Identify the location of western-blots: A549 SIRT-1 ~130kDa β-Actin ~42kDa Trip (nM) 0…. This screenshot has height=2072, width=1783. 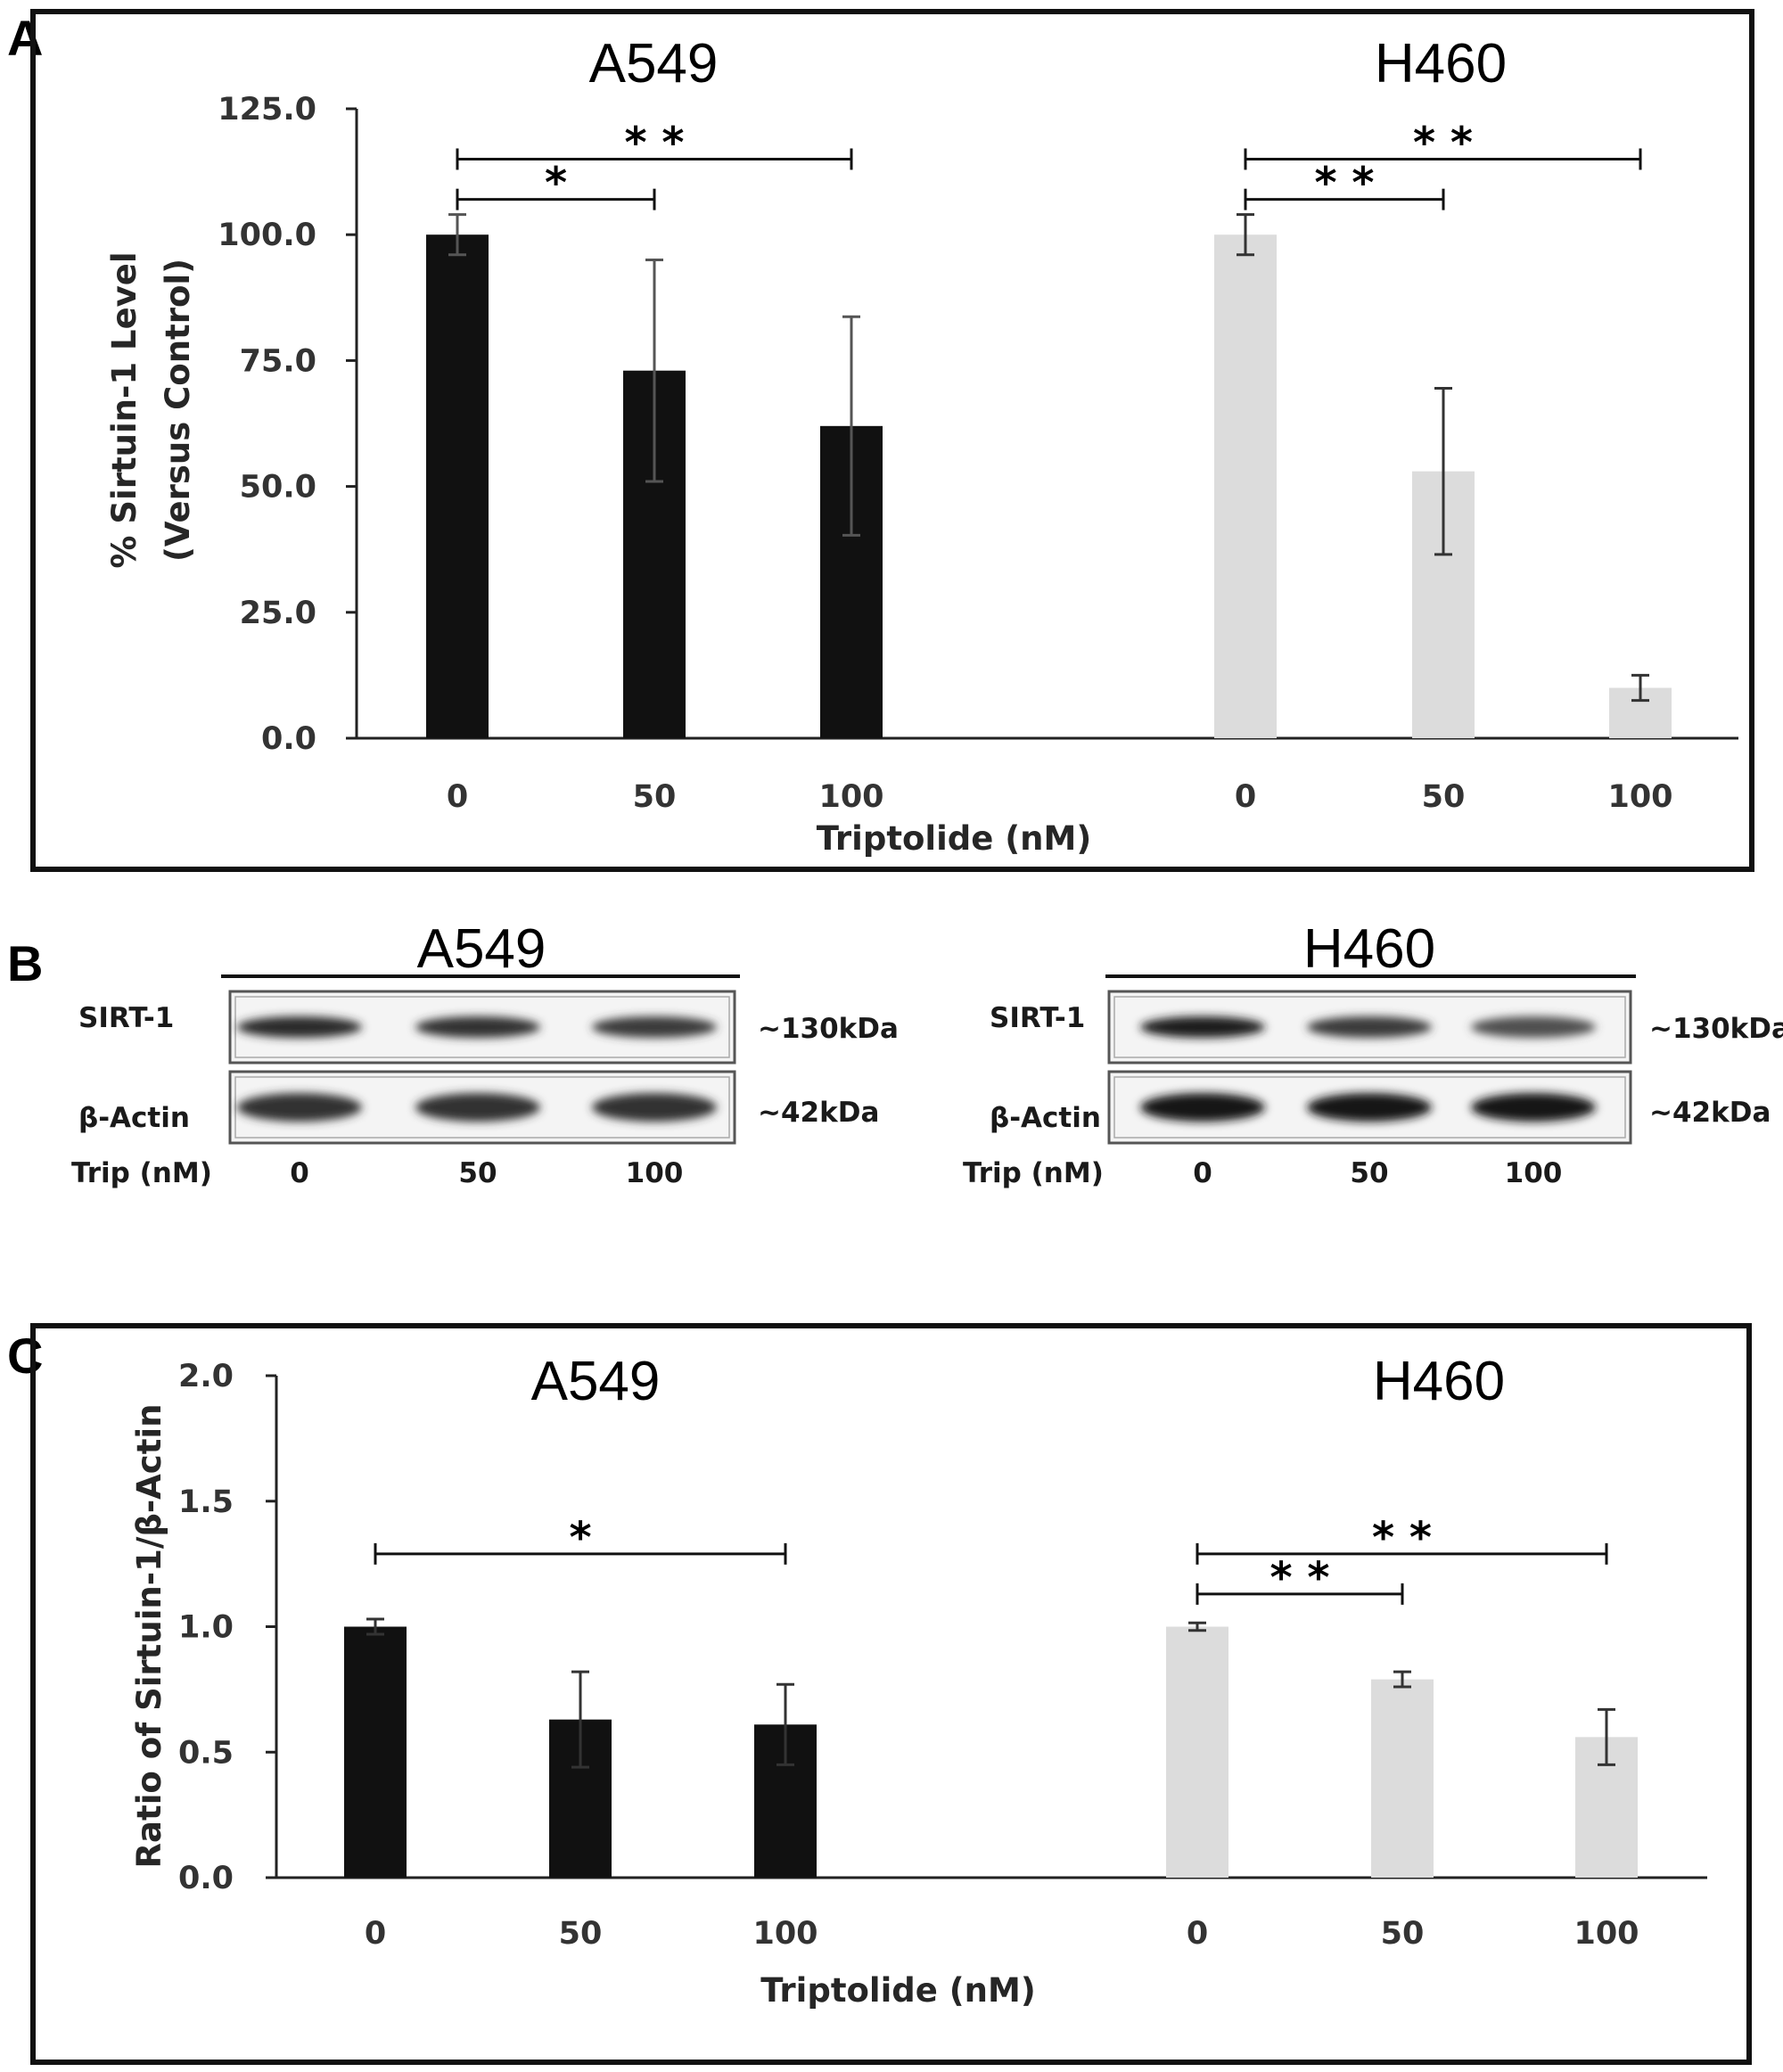
(927, 1054).